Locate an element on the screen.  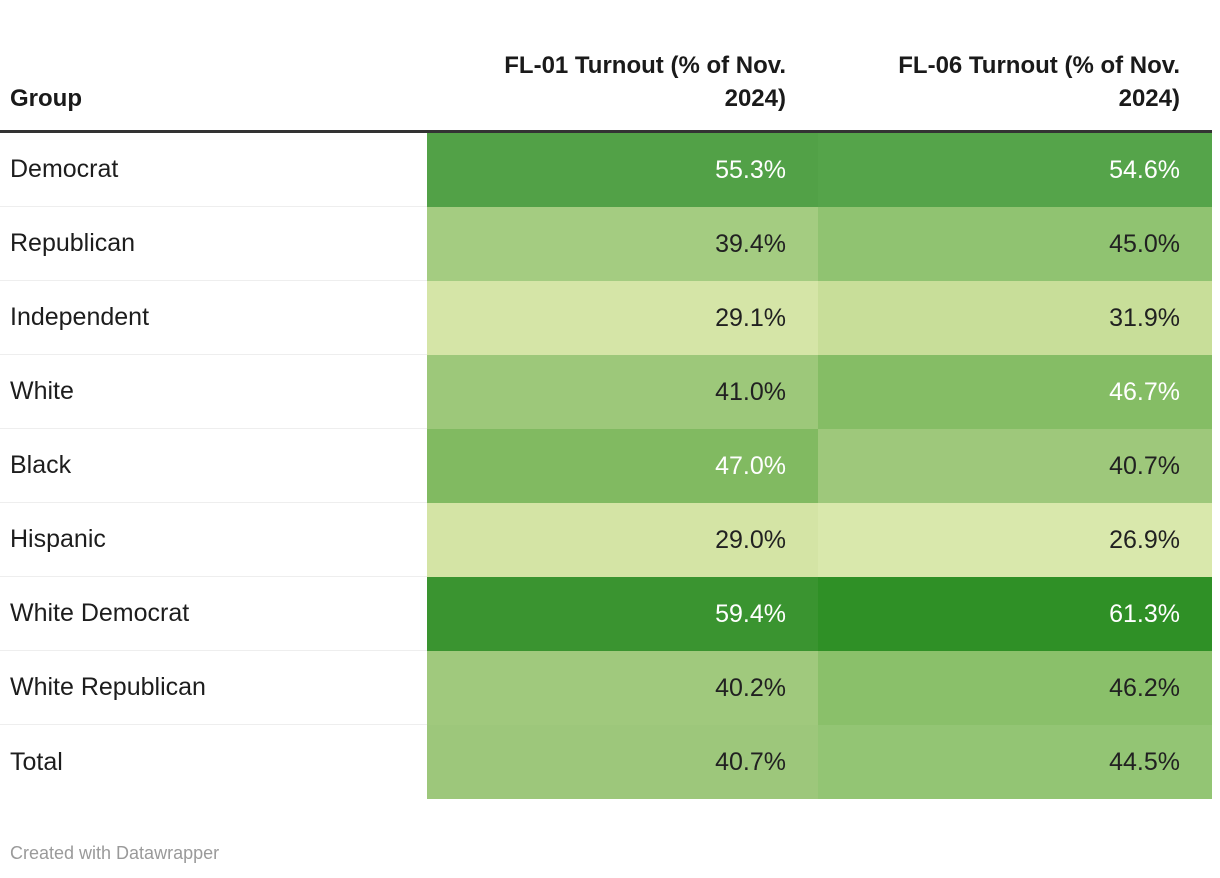
fl06-value-cell: 44.5% is located at coordinates (1015, 762).